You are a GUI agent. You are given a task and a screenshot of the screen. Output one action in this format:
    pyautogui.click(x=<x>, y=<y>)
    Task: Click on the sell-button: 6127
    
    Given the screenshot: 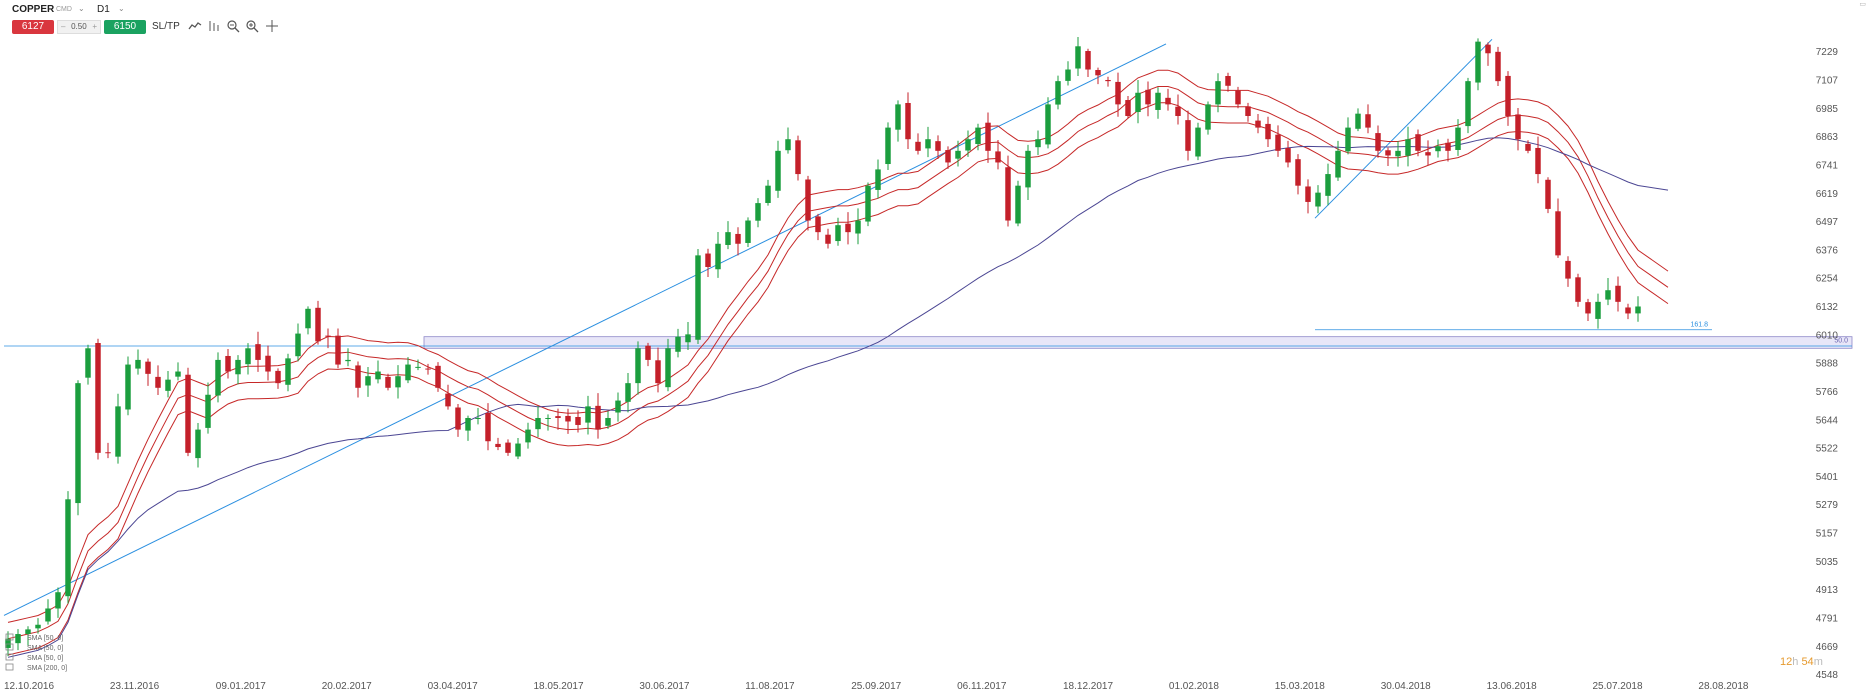 What is the action you would take?
    pyautogui.click(x=33, y=27)
    